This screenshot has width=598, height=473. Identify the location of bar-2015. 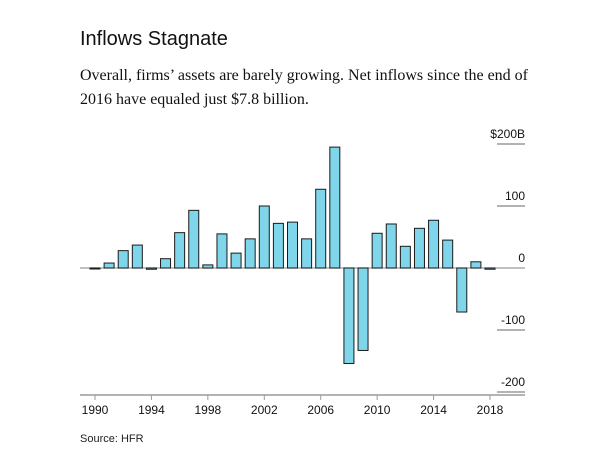
(448, 254).